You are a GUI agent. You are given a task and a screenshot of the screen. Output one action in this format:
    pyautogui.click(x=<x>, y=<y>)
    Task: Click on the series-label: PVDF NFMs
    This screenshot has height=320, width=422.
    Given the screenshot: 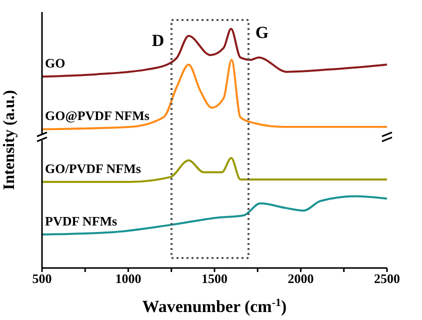 What is the action you would take?
    pyautogui.click(x=81, y=221)
    